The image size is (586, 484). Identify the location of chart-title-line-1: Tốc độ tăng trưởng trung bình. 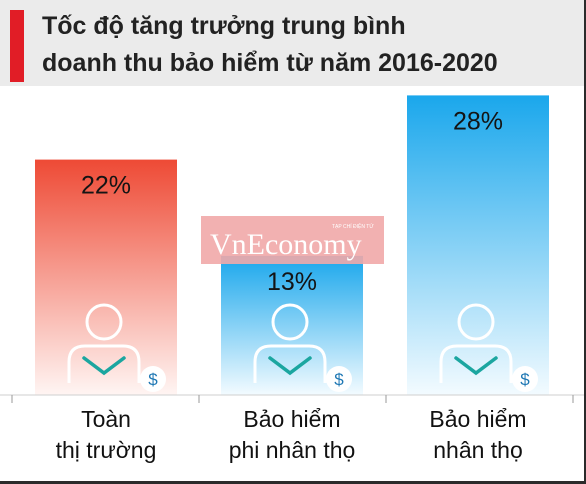
(224, 26).